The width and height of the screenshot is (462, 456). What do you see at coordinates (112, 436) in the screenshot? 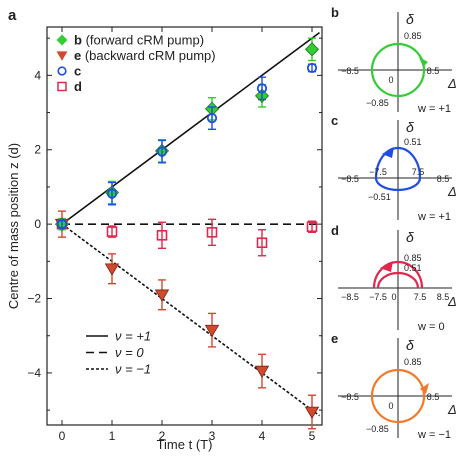
I see `x-tick-label: 1` at bounding box center [112, 436].